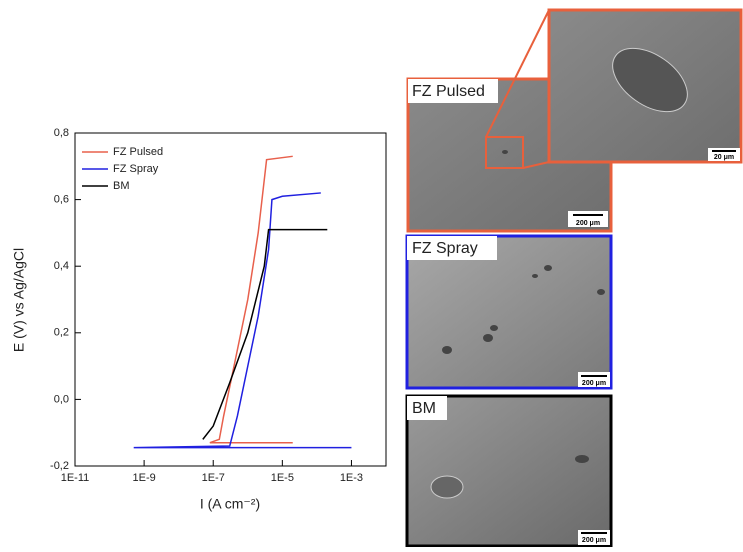 The height and width of the screenshot is (552, 743). Describe the element at coordinates (136, 169) in the screenshot. I see `legend-label: FZ Spray` at that location.